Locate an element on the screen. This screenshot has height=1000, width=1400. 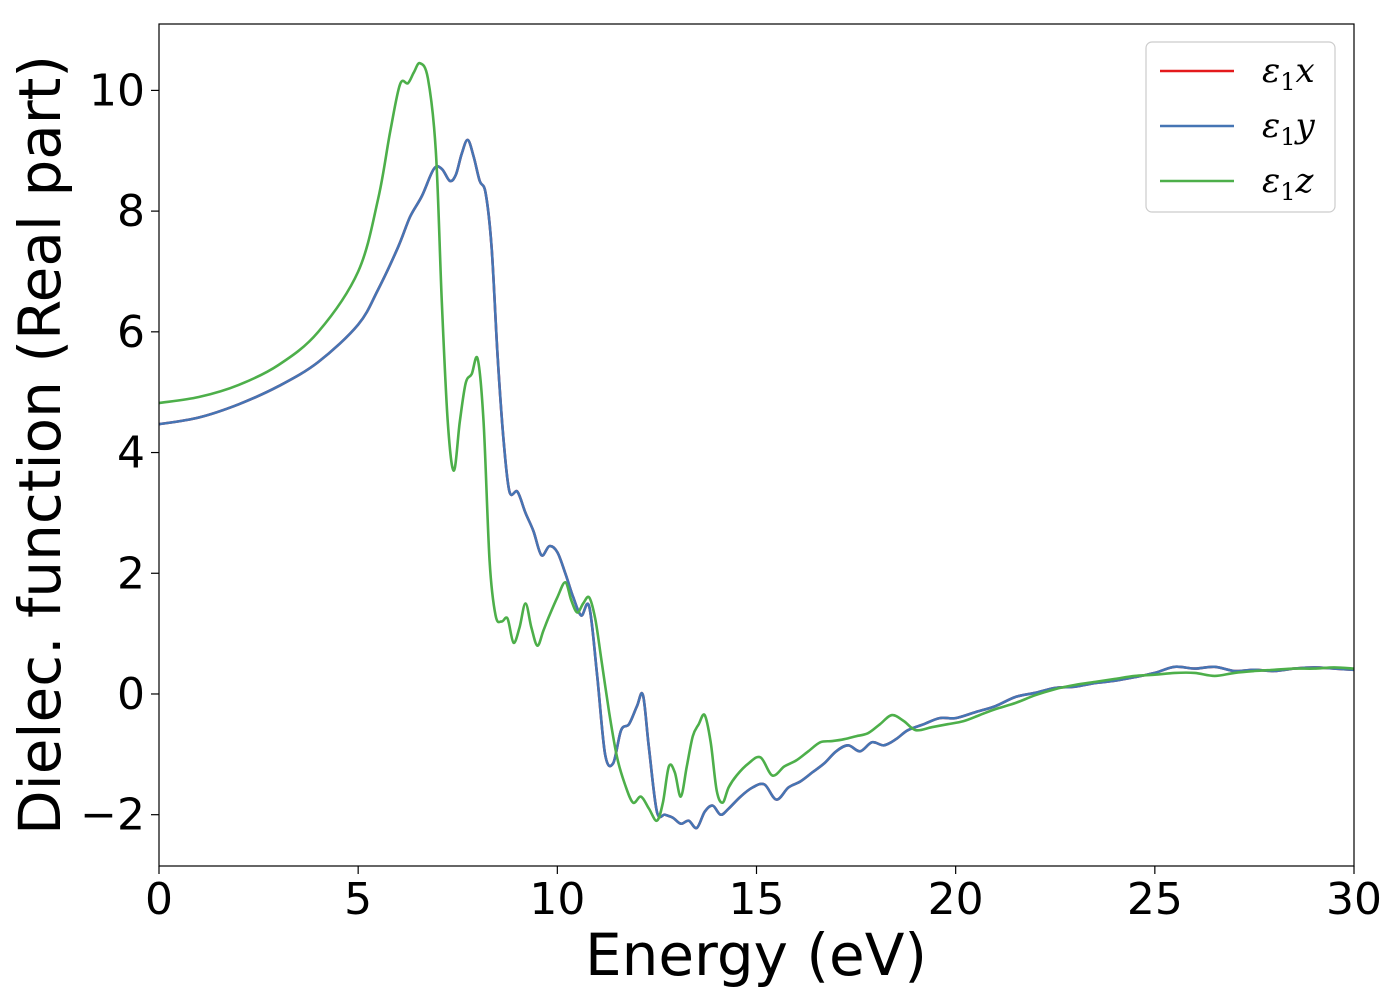
x-tick-label: 15 is located at coordinates (757, 899).